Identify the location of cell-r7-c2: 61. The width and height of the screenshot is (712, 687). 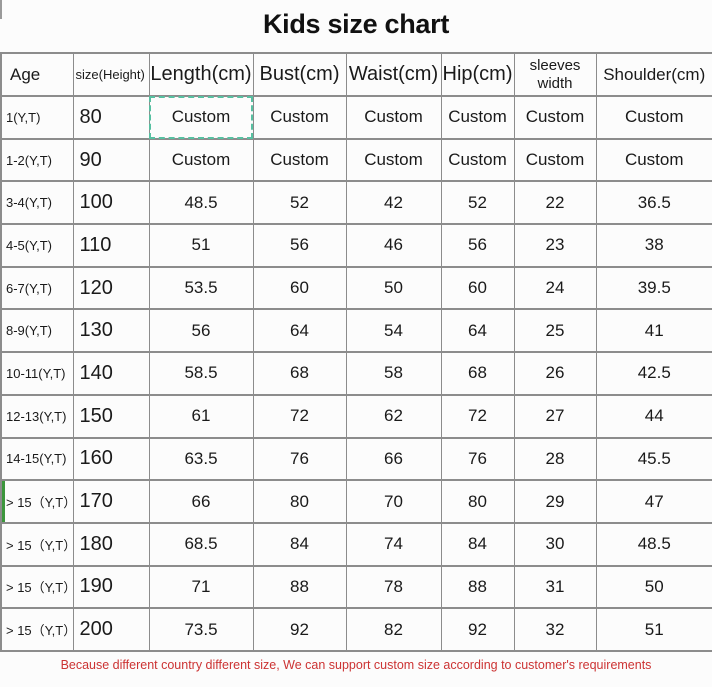
(201, 416).